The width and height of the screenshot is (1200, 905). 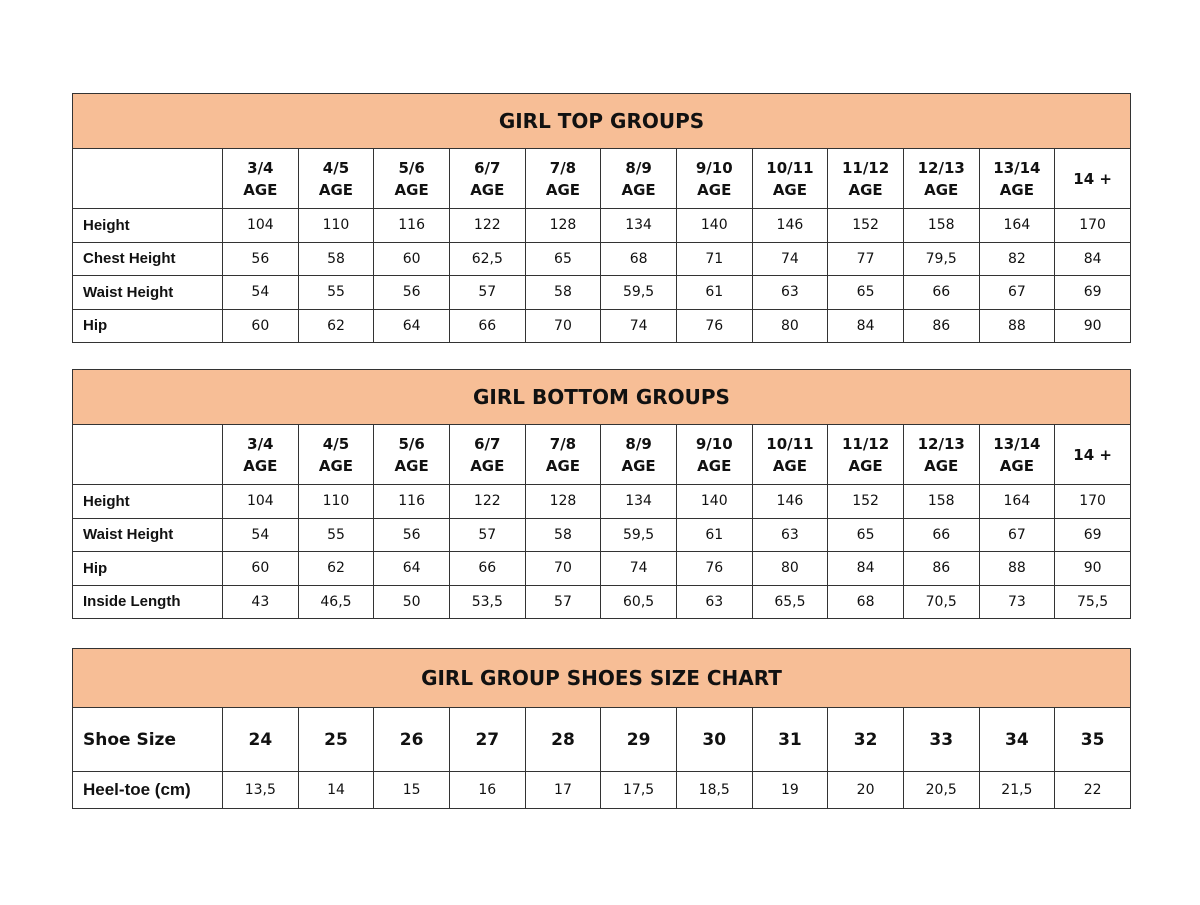 What do you see at coordinates (1092, 178) in the screenshot?
I see `column-header-line: 14 +` at bounding box center [1092, 178].